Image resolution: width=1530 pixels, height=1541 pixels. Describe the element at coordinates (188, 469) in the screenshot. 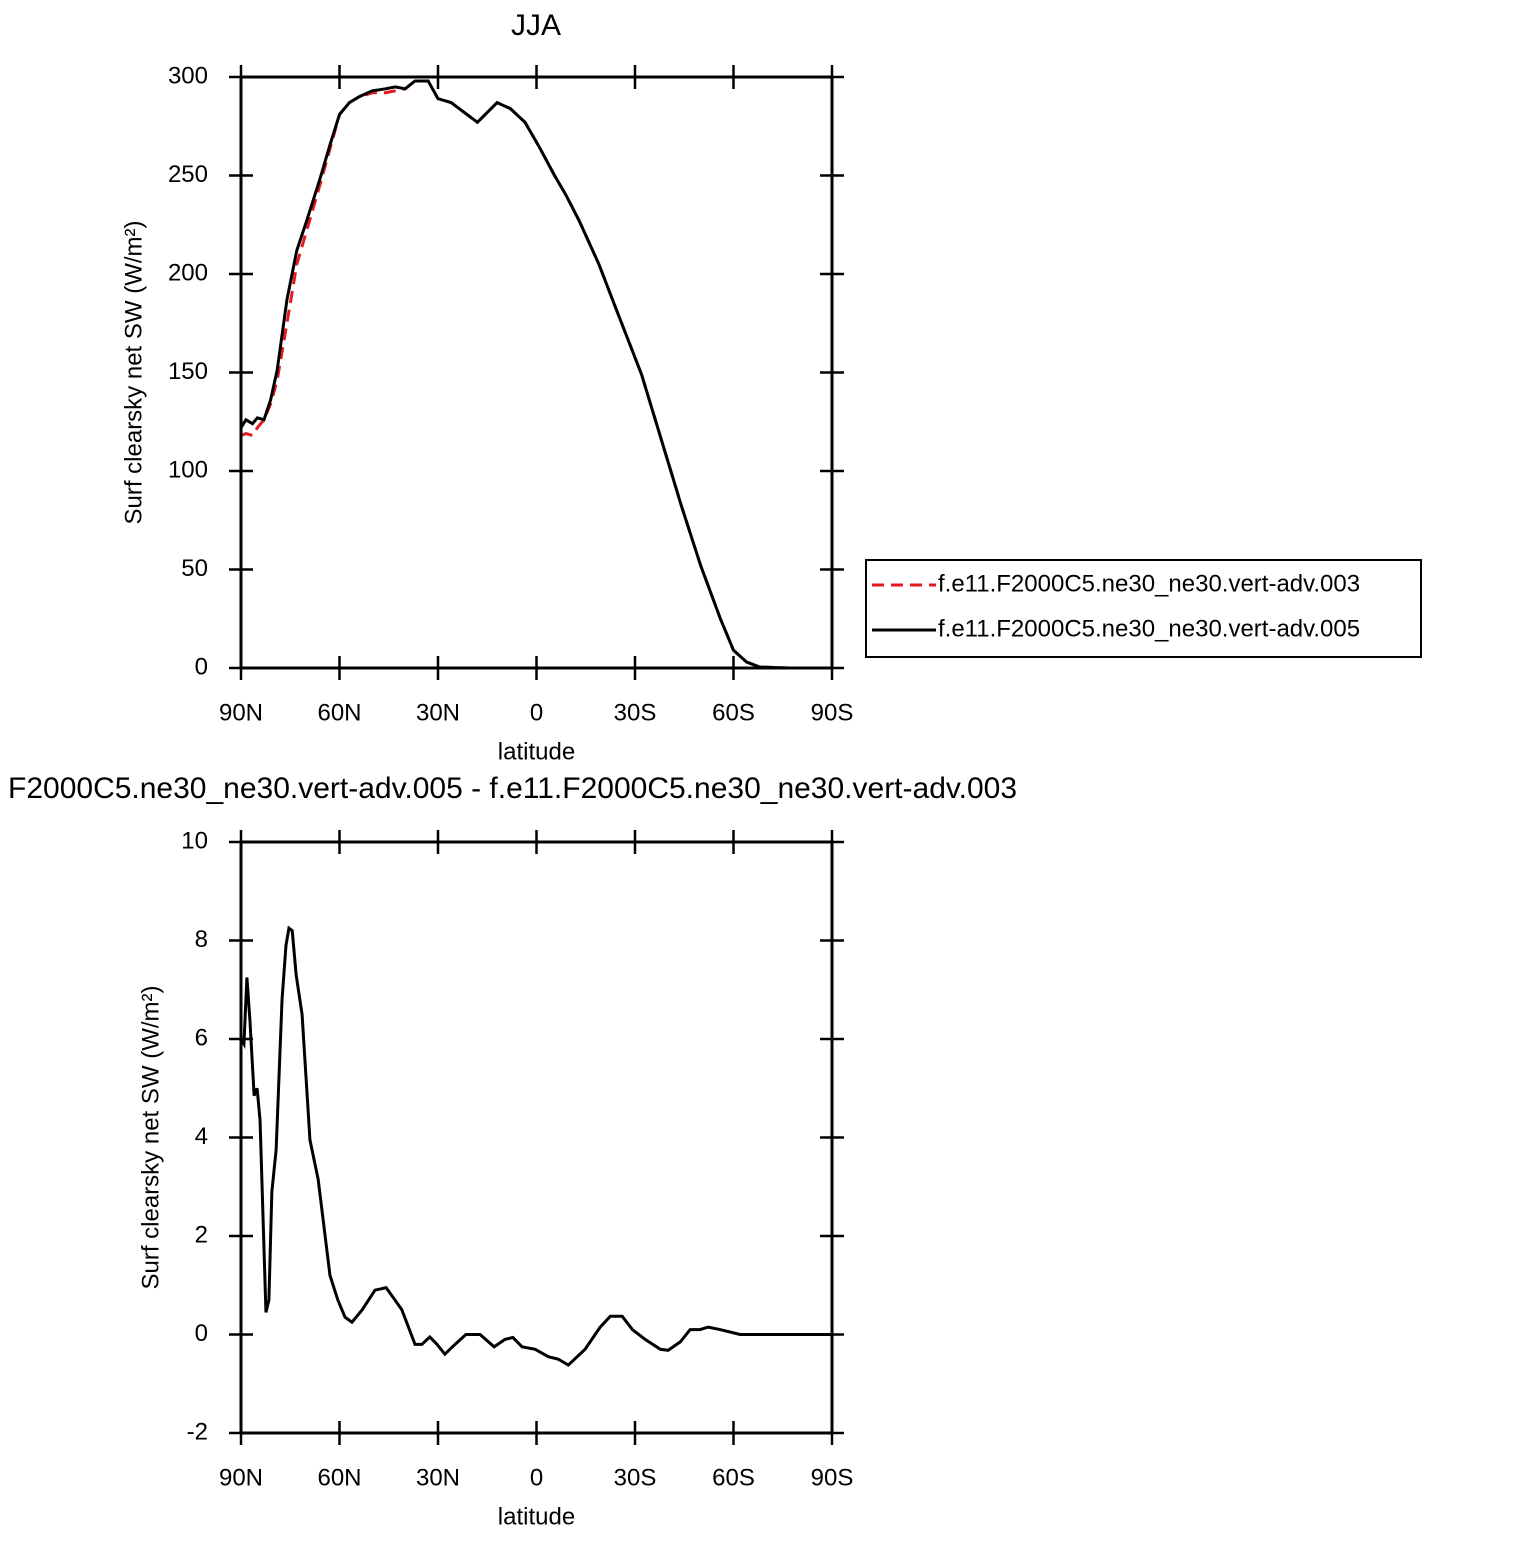

I see `y-tick-label: 100` at that location.